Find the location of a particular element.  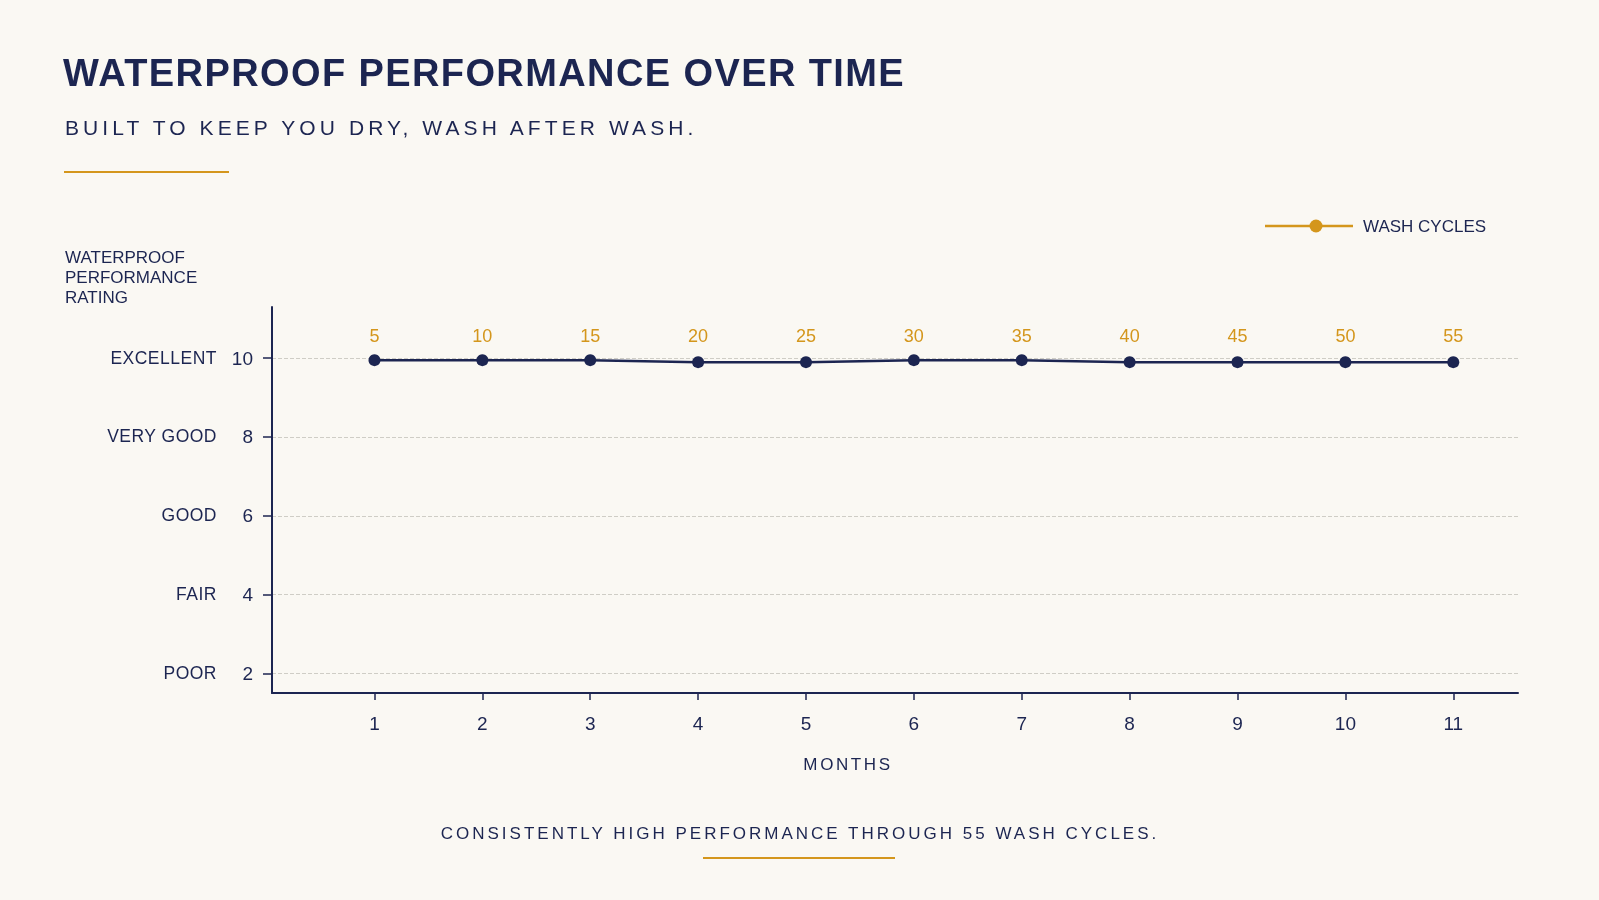

x2-tick-label: 20 is located at coordinates (698, 336).